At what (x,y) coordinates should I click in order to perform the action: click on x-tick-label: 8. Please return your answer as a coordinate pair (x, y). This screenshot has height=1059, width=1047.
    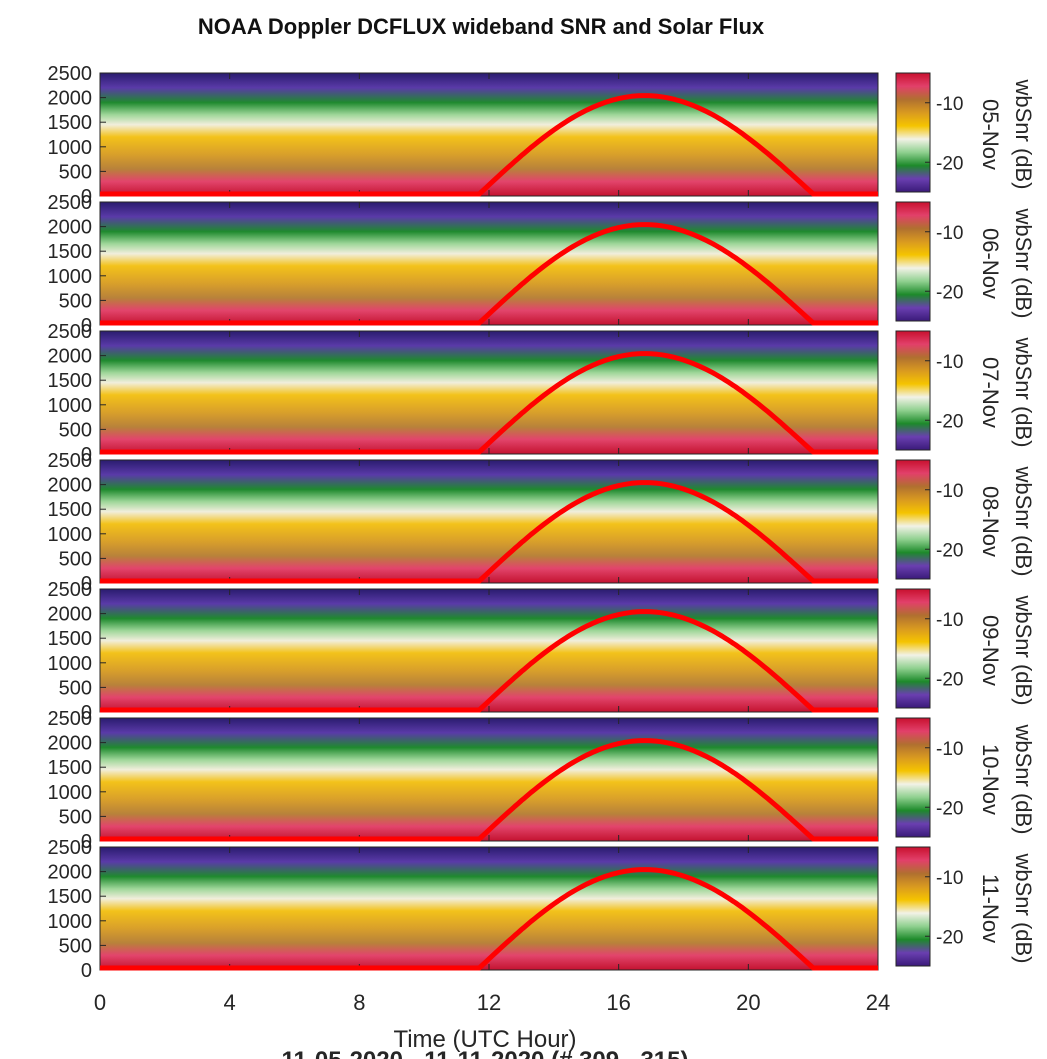
    Looking at the image, I should click on (359, 1002).